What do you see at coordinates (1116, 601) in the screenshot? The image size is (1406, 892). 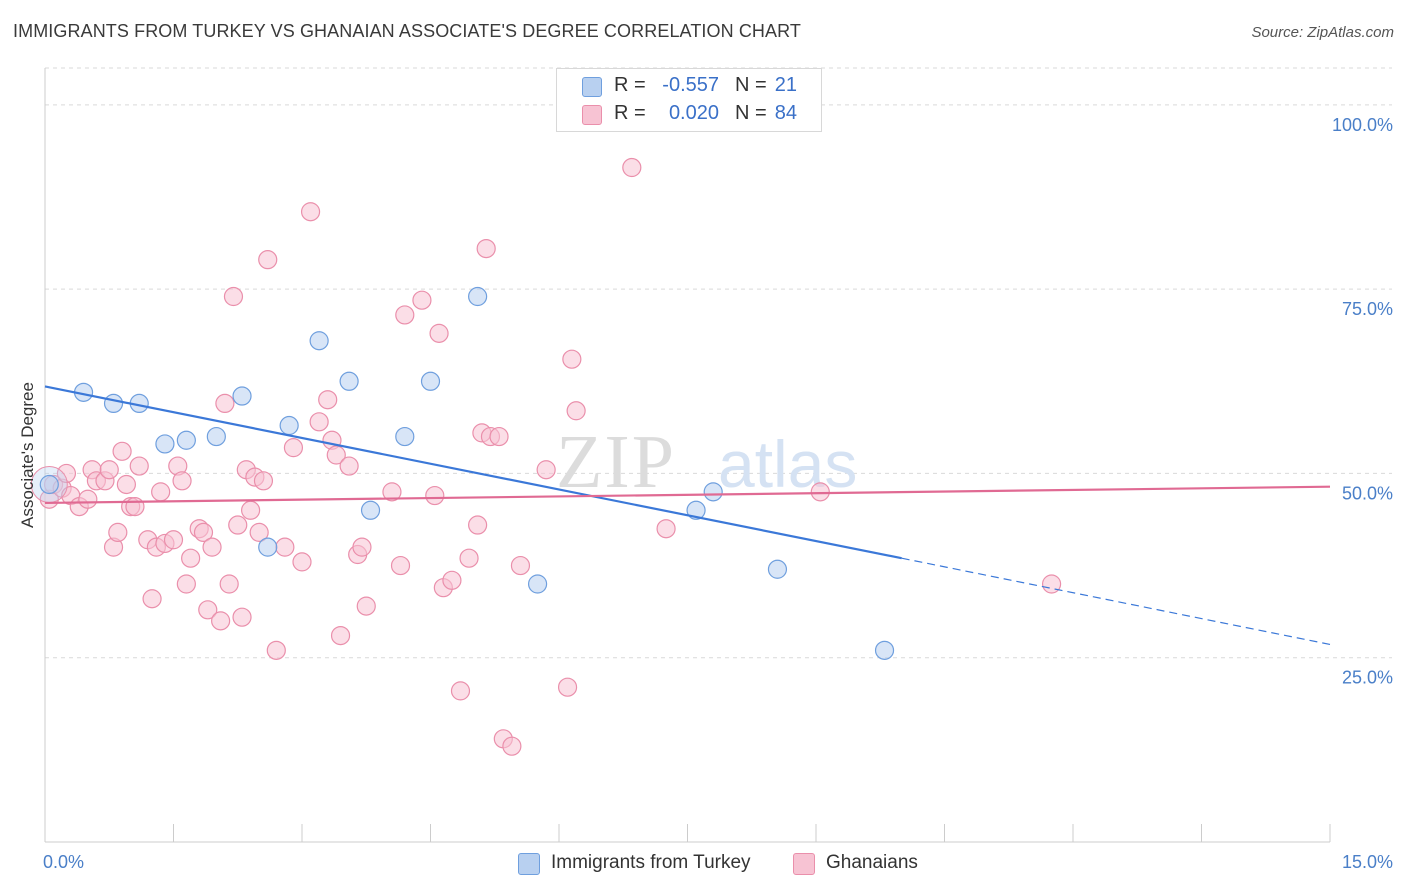 I see `trendline-turkey-extrapolated` at bounding box center [1116, 601].